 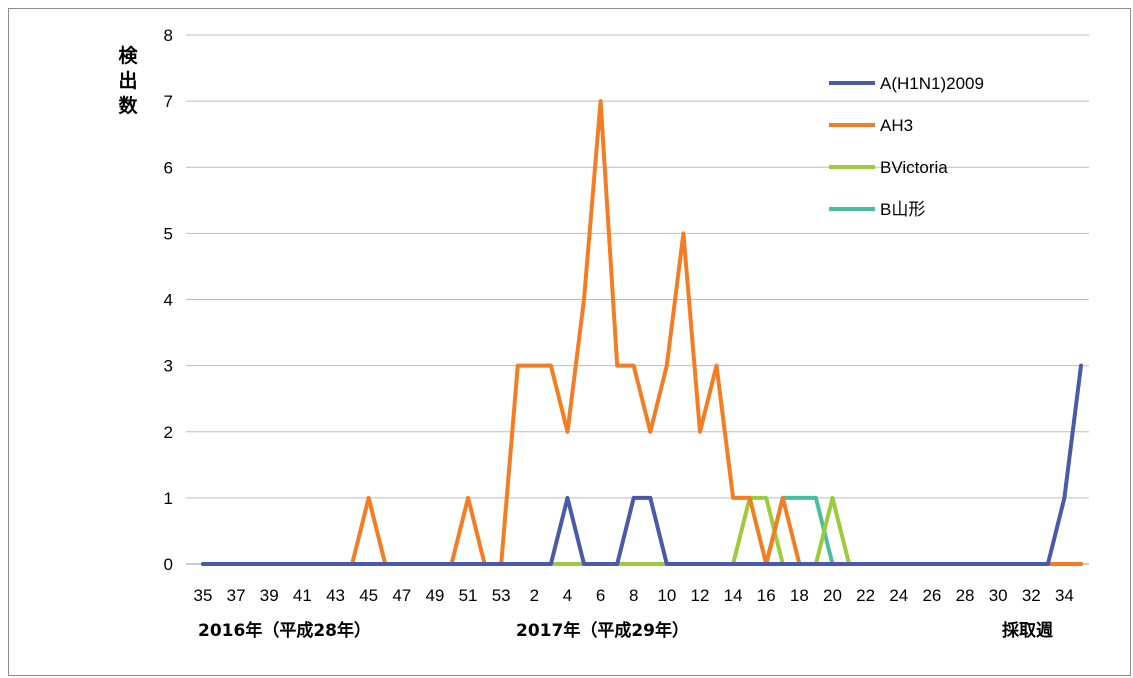 What do you see at coordinates (832, 595) in the screenshot?
I see `x-tick-label: 20` at bounding box center [832, 595].